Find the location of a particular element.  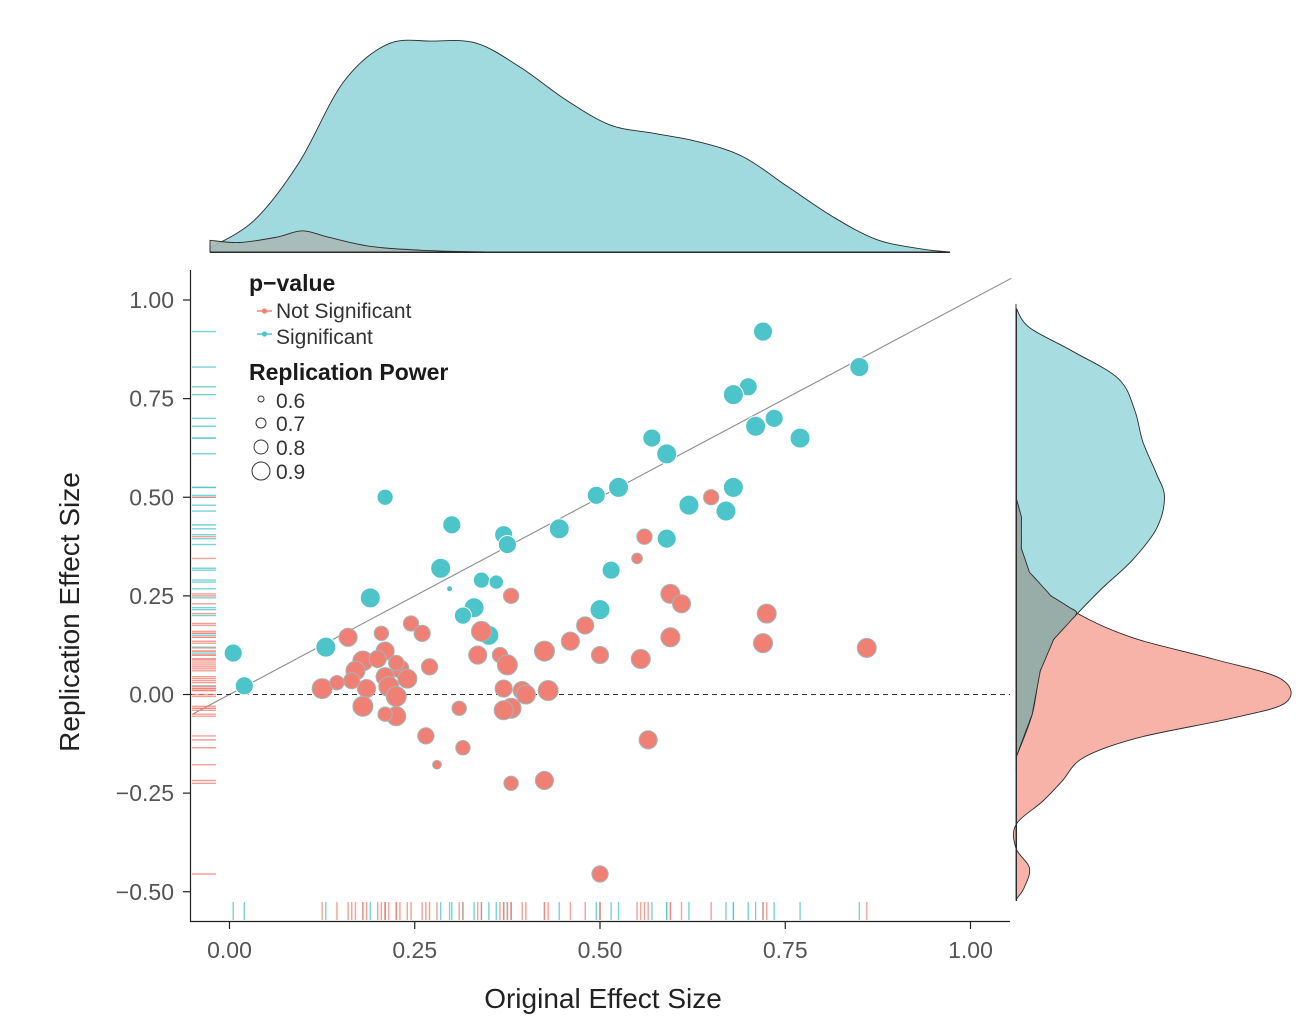

marginal-y-density is located at coordinates (1152, 602).